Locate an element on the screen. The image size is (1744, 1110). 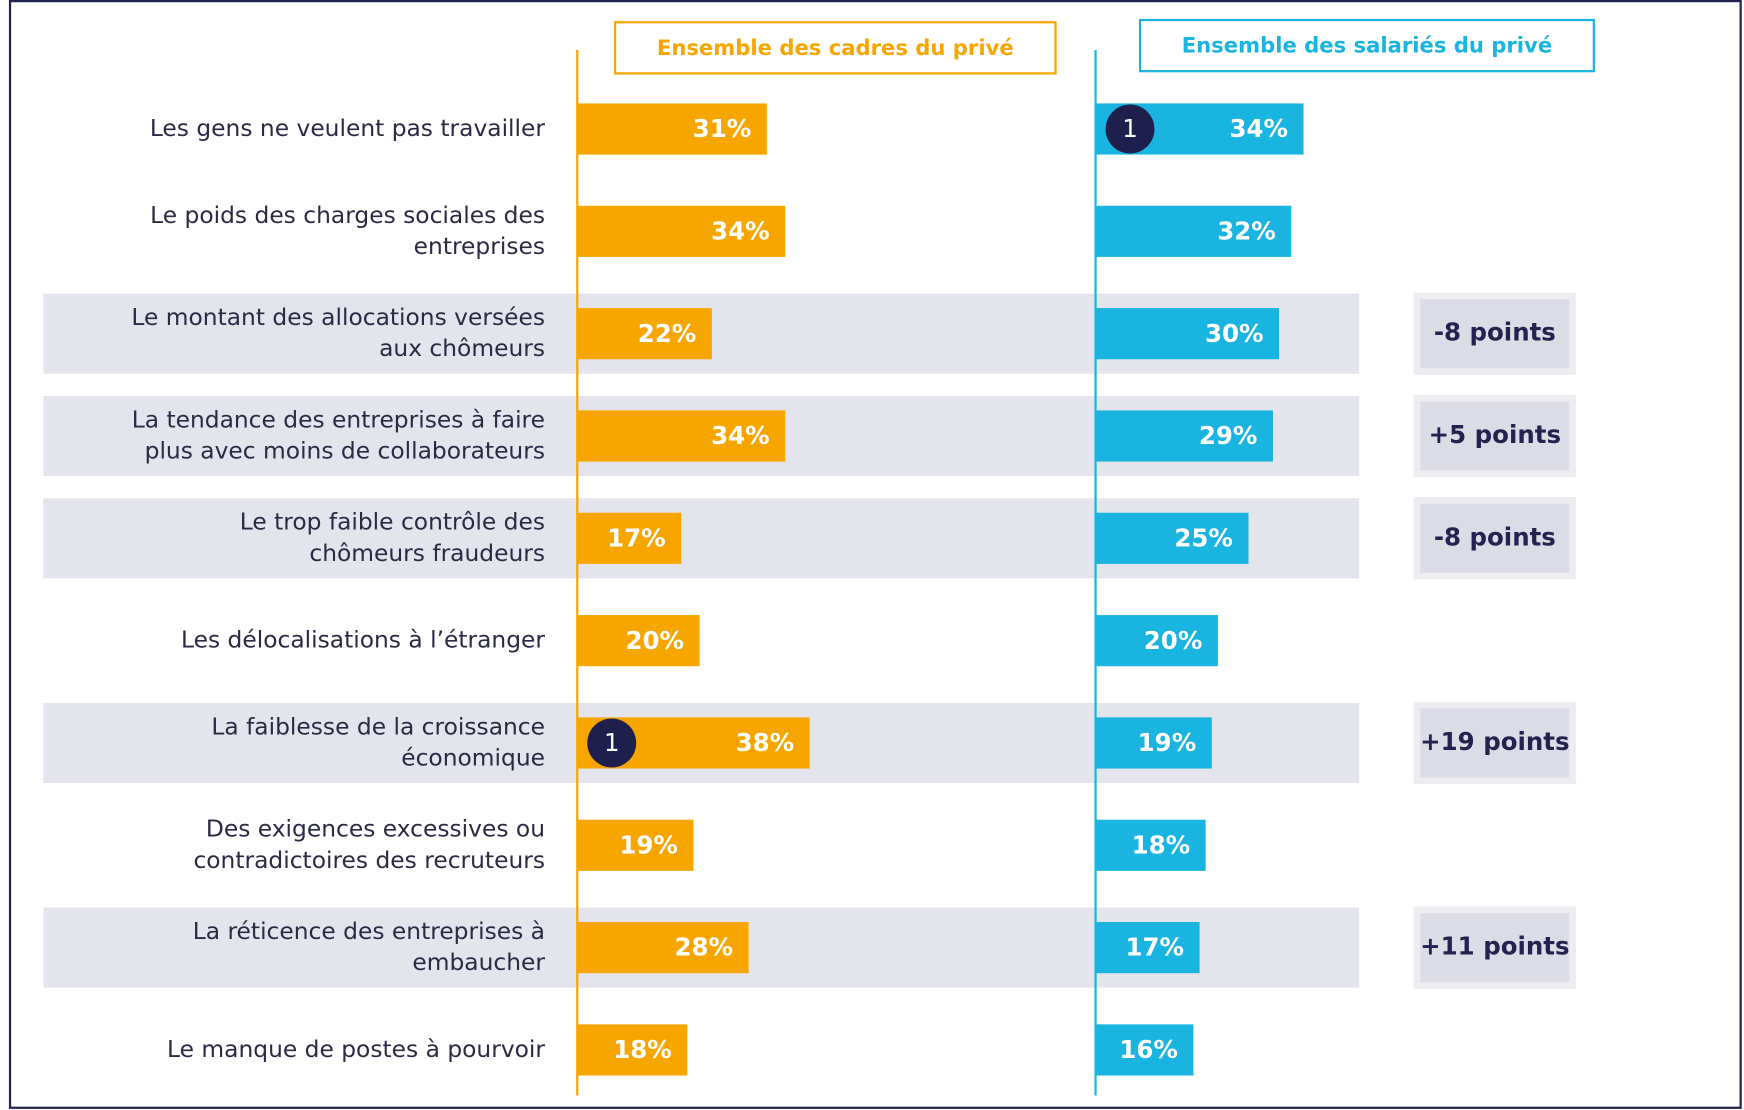
category-label: Les gens ne veulent pas travailler is located at coordinates (348, 128).